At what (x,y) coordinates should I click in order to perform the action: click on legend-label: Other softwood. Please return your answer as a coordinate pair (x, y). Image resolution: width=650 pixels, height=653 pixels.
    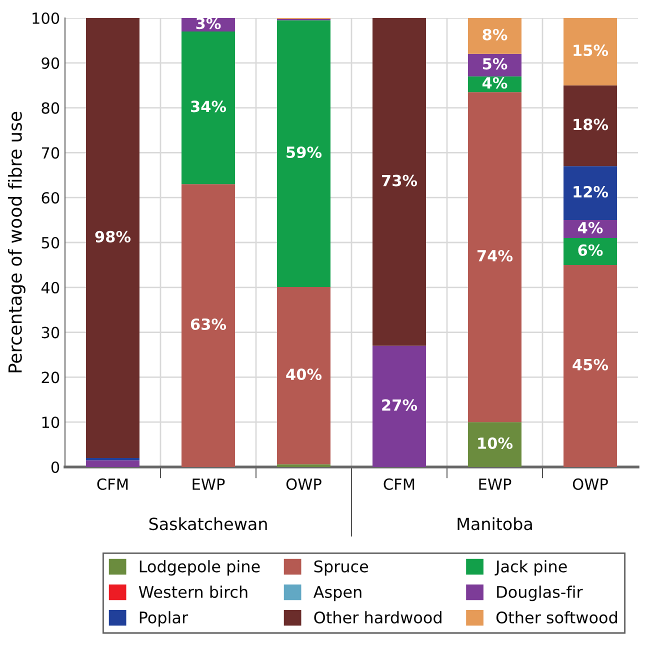
    Looking at the image, I should click on (556, 617).